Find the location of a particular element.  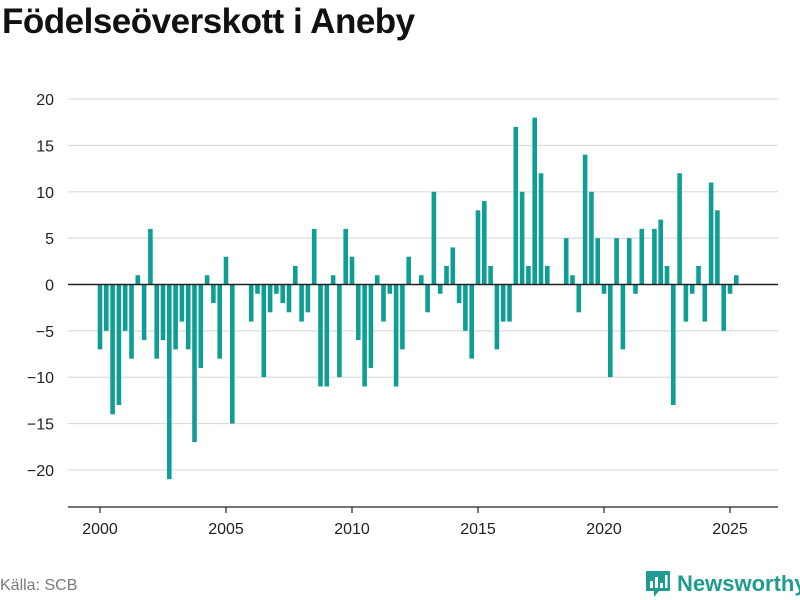

y-tick-label: 15 is located at coordinates (45, 146).